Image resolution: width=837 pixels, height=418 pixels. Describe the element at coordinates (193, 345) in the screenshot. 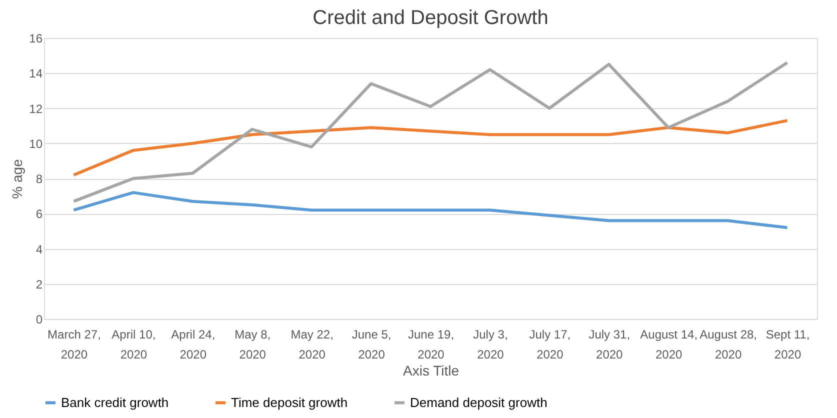

I see `x-tick-label: April 24, 2020` at that location.